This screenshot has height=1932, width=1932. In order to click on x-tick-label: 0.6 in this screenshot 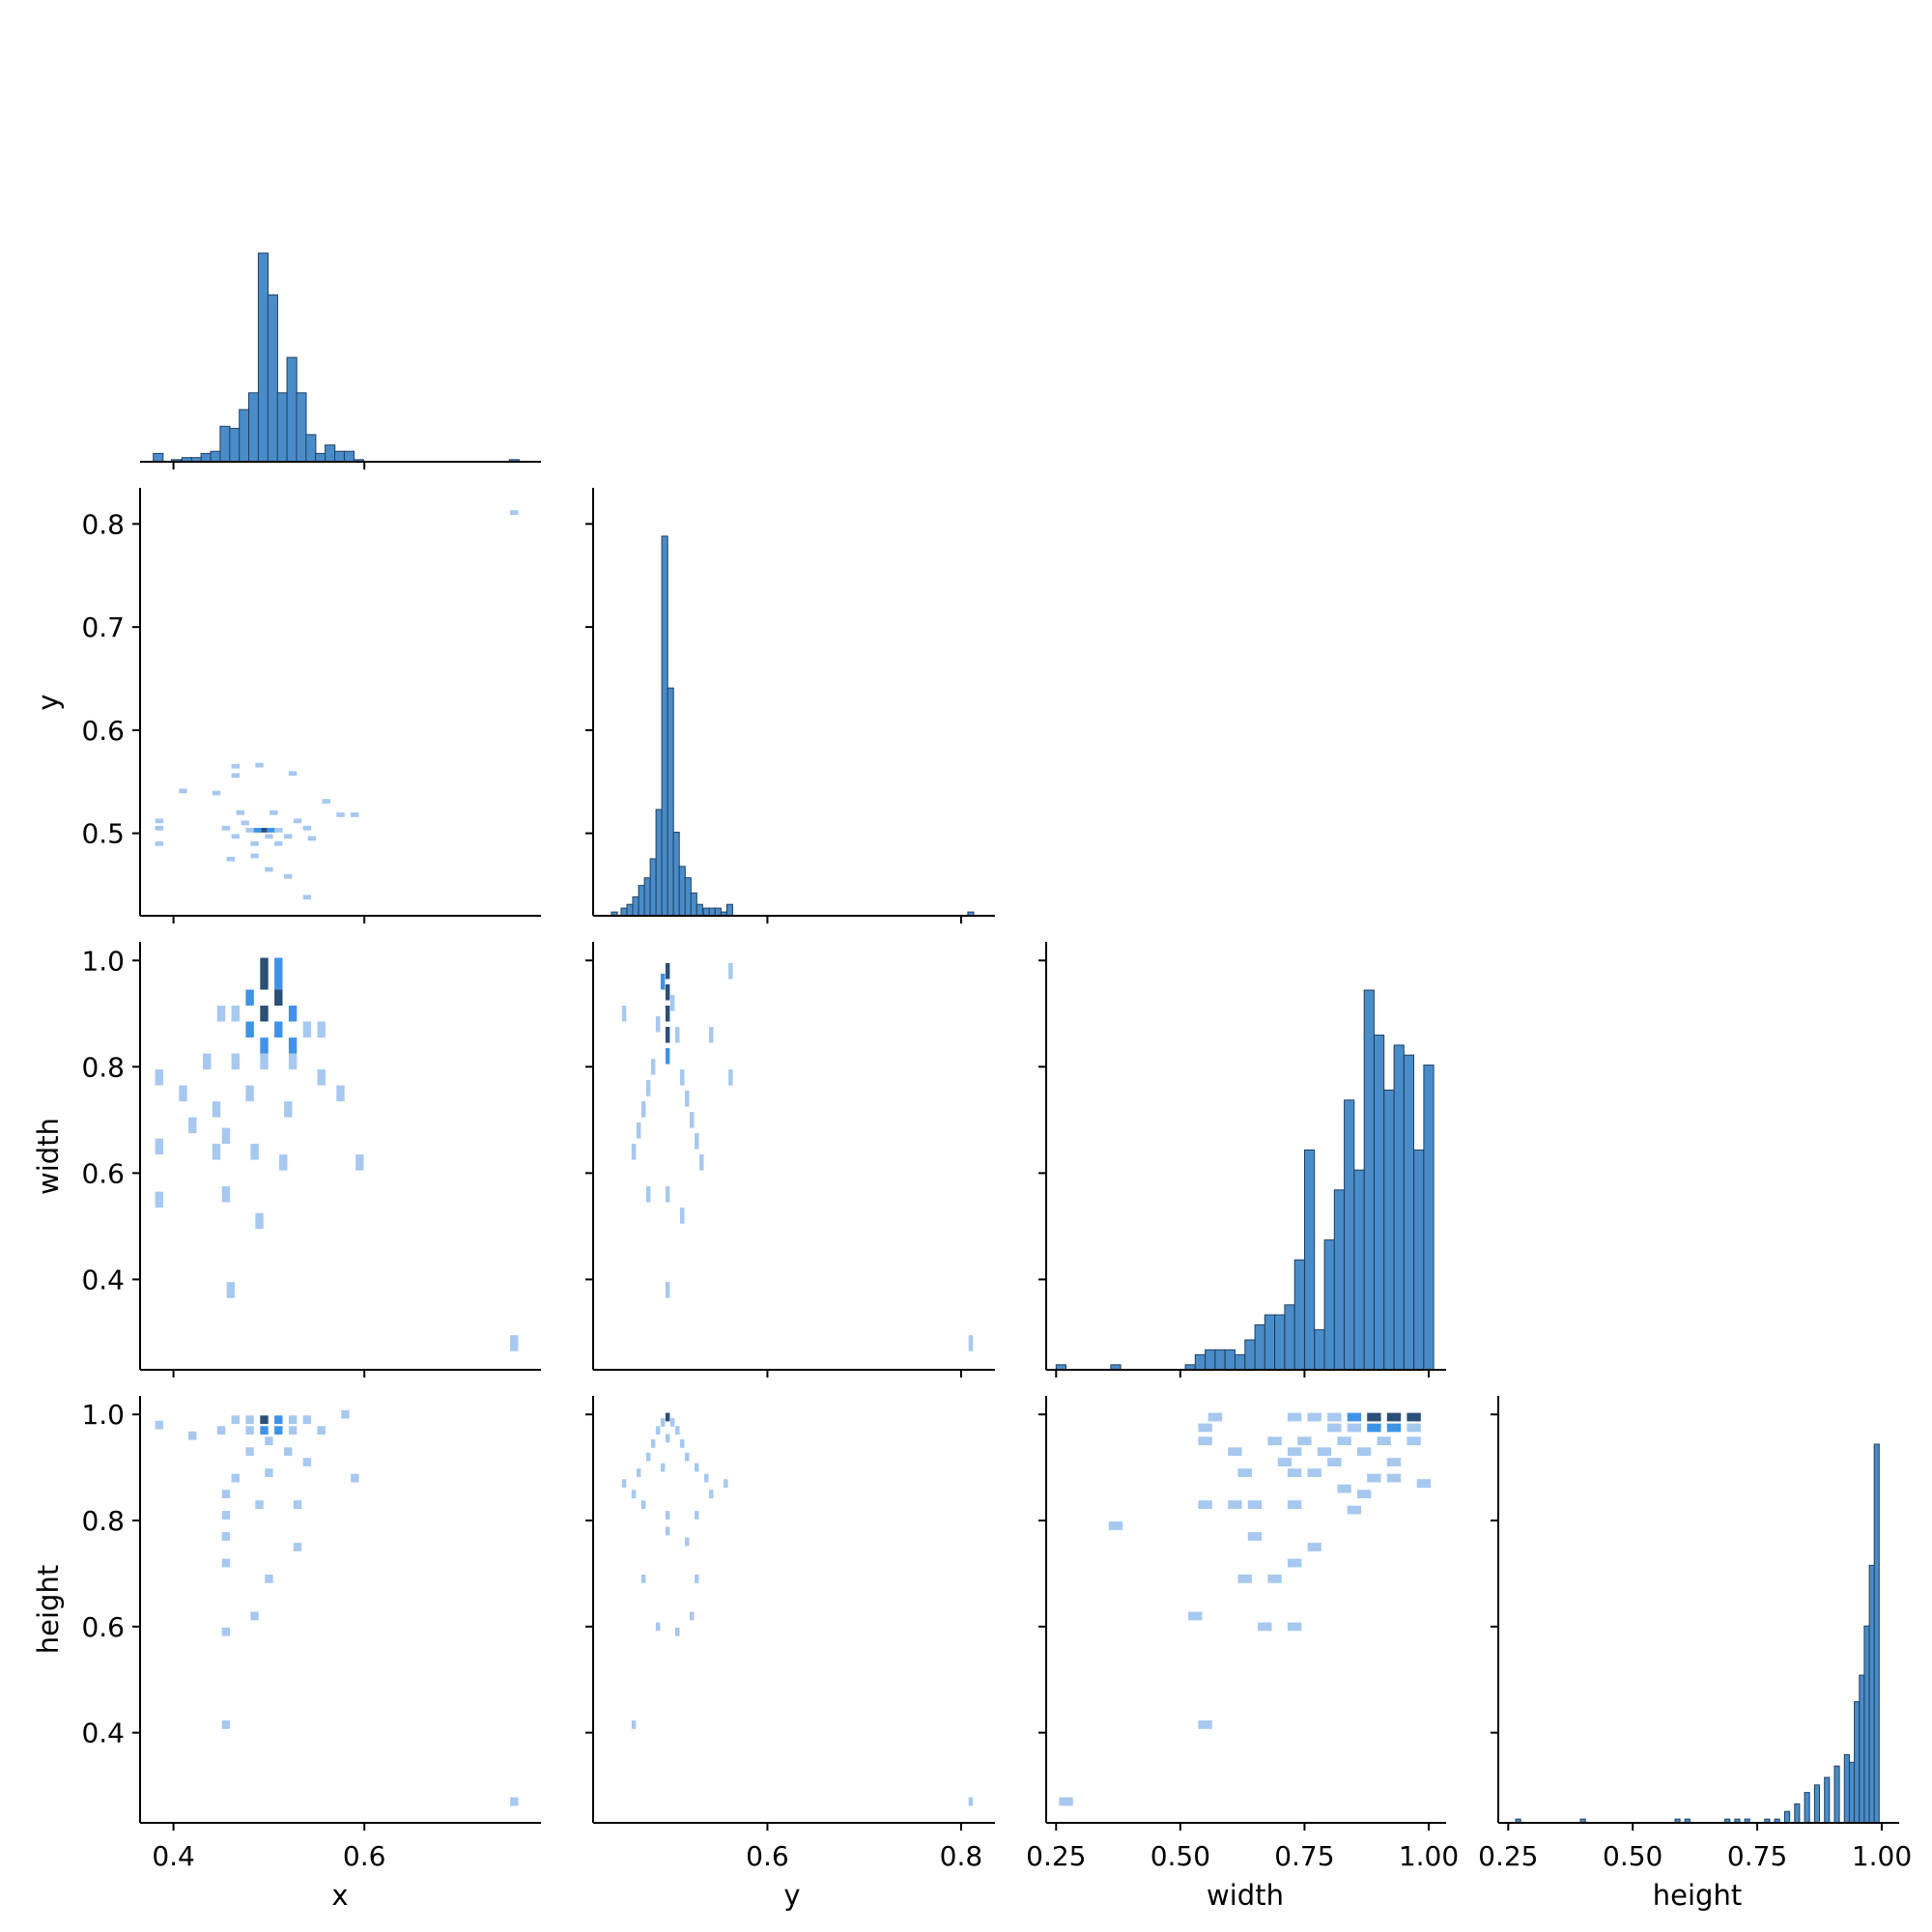, I will do `click(767, 1856)`.